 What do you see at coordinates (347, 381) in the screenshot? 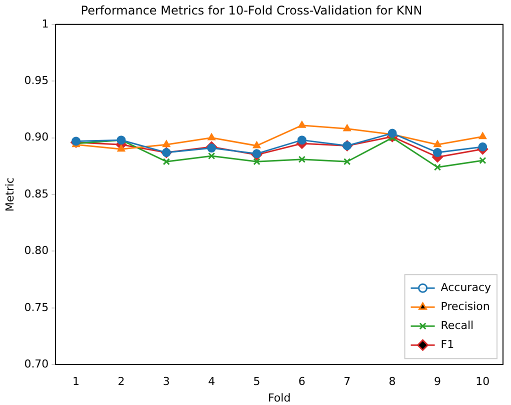
I see `x-tick-label: 7` at bounding box center [347, 381].